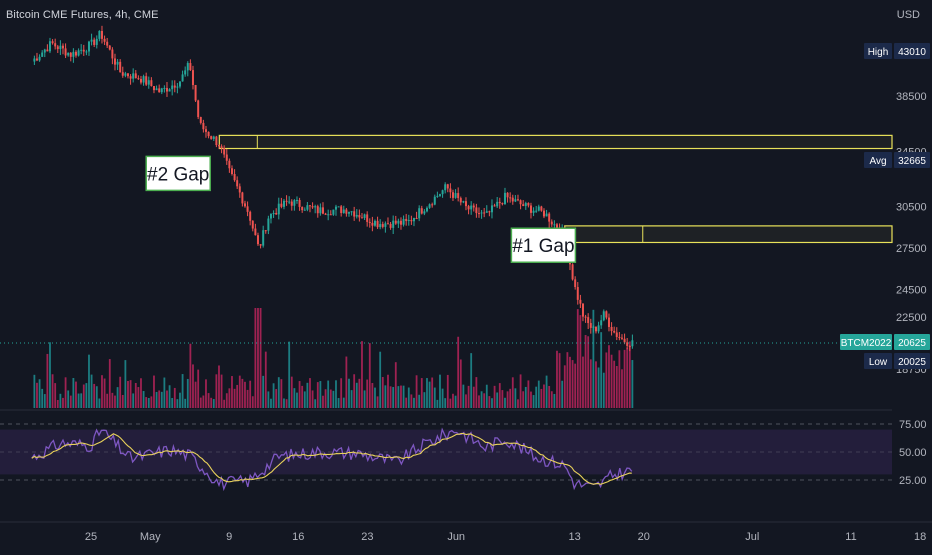 The image size is (932, 555). What do you see at coordinates (878, 160) in the screenshot?
I see `price-label-tag` at bounding box center [878, 160].